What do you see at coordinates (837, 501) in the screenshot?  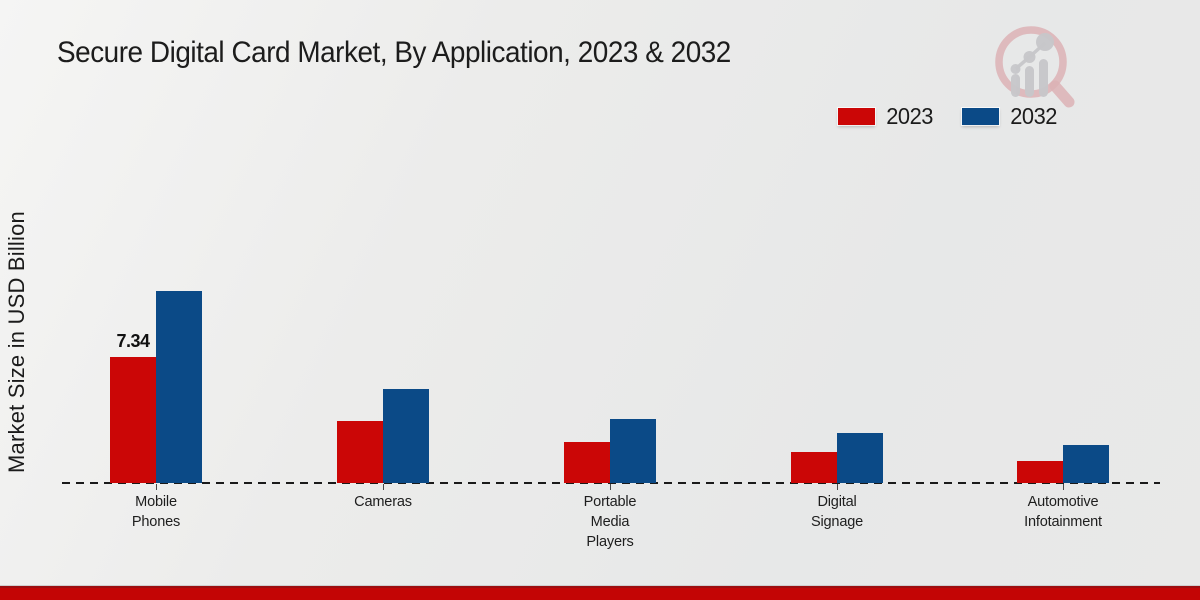 I see `category-label-line: Digital` at bounding box center [837, 501].